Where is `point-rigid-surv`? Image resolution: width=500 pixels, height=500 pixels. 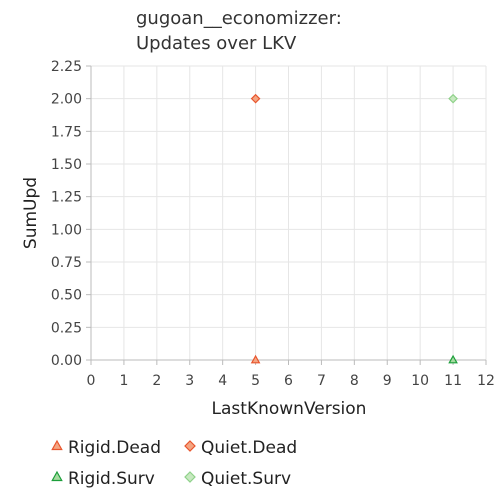
point-rigid-surv is located at coordinates (453, 359).